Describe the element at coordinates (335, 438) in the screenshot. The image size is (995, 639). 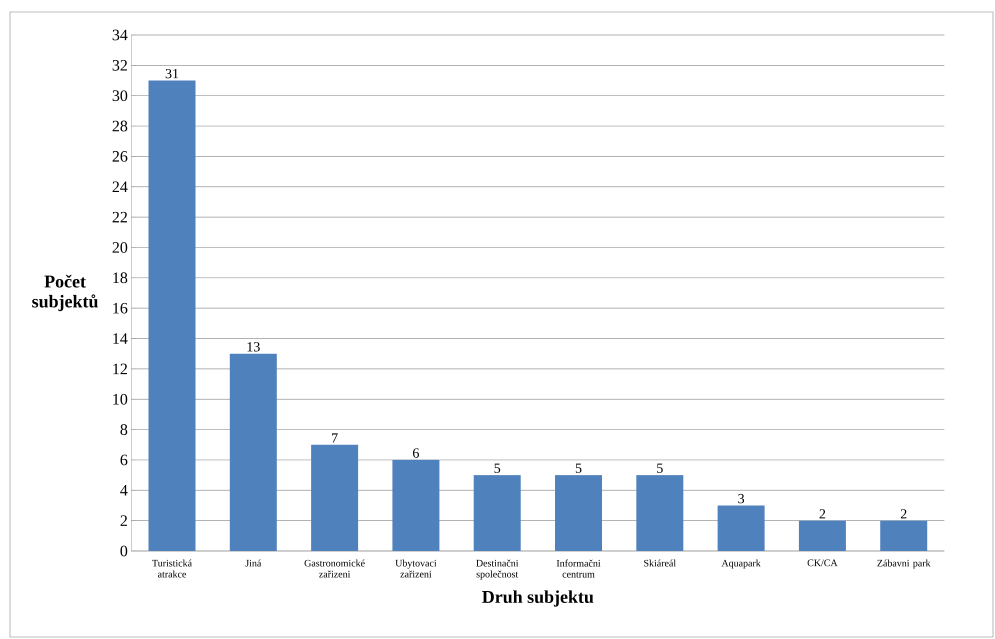
I see `data-label: 7` at that location.